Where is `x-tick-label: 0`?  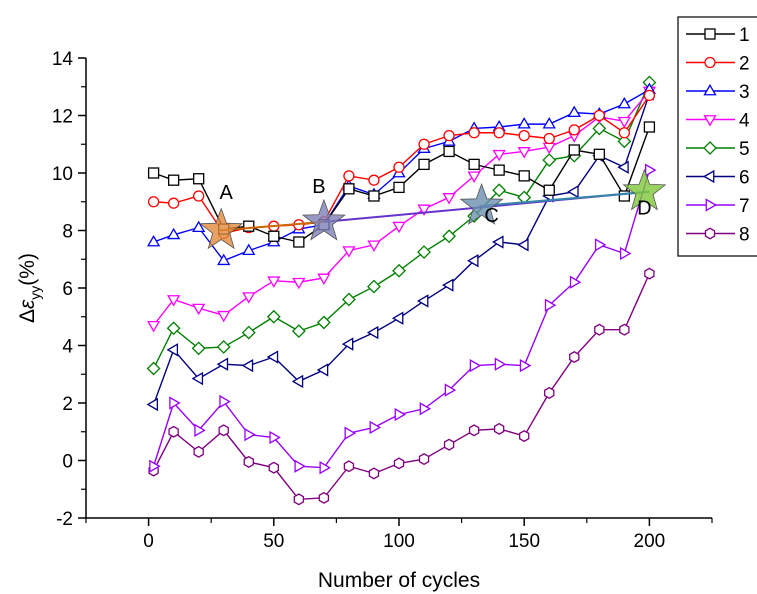 x-tick-label: 0 is located at coordinates (148, 541).